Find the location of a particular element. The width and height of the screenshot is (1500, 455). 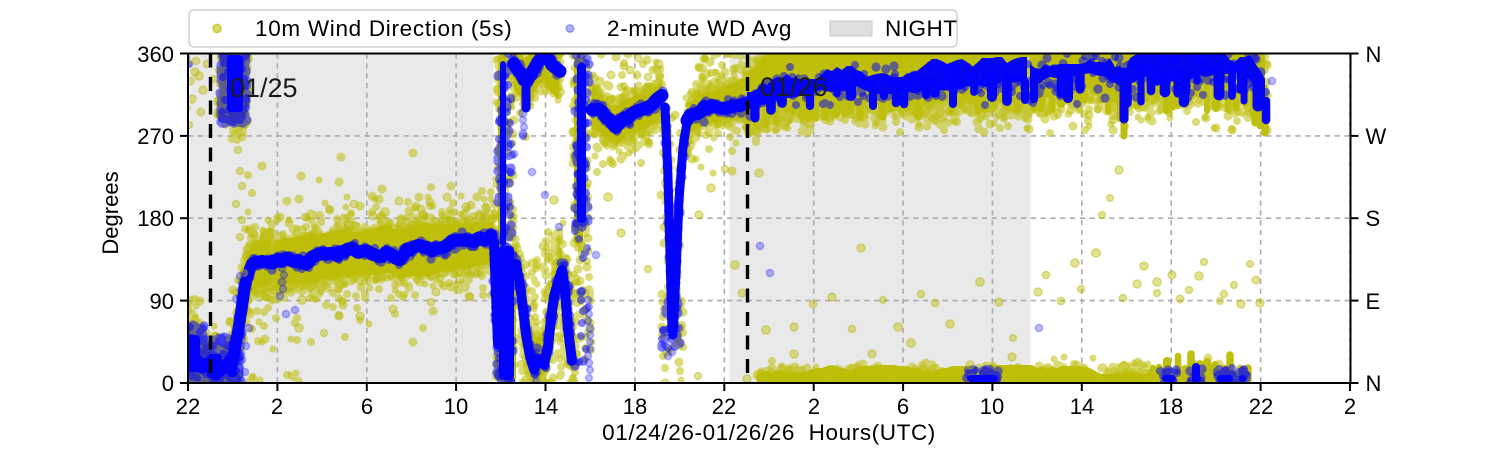

svg-text: 2-minute WD Avg is located at coordinates (699, 28).